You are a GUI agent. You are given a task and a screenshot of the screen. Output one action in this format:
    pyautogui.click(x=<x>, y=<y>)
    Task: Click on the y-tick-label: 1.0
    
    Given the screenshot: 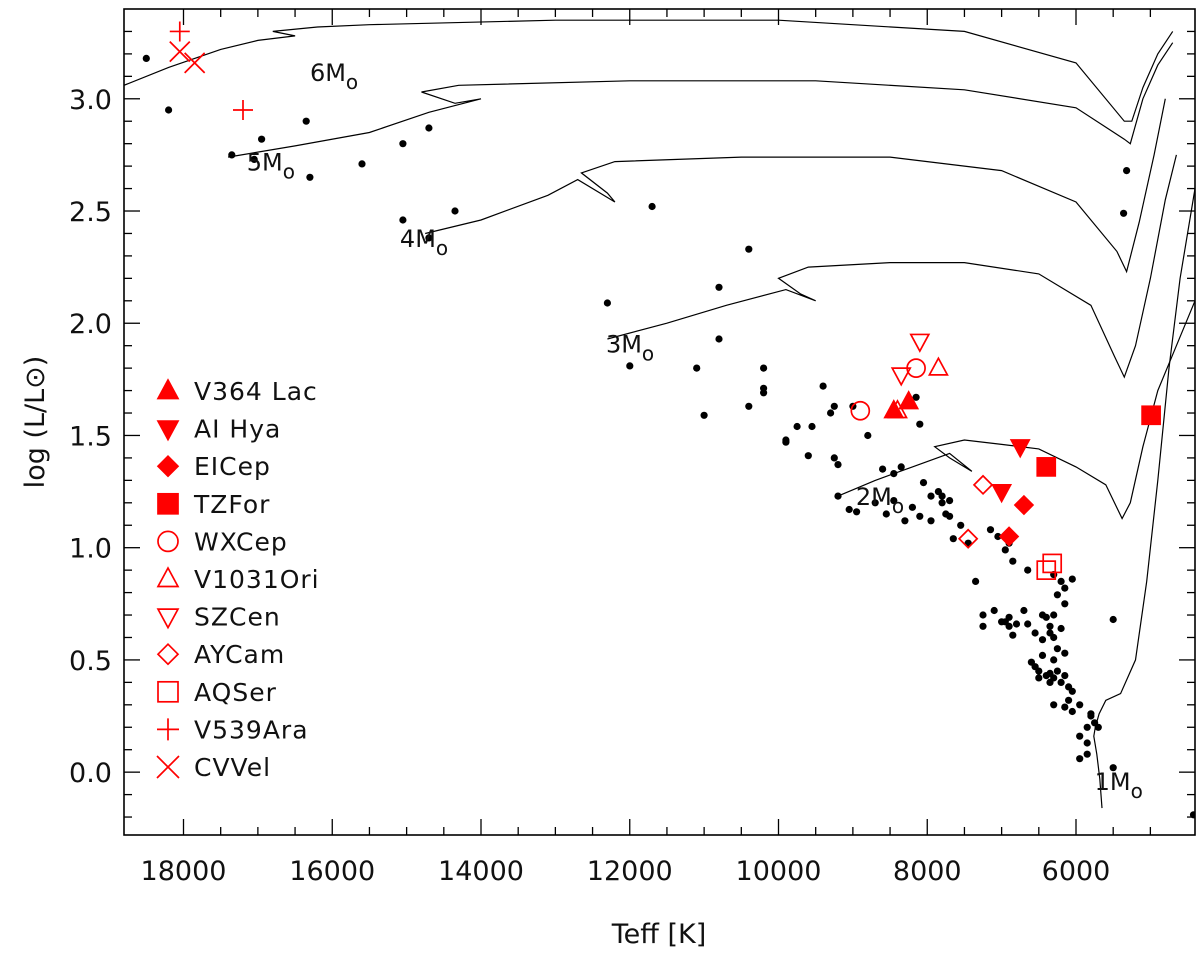 What is the action you would take?
    pyautogui.click(x=90, y=549)
    